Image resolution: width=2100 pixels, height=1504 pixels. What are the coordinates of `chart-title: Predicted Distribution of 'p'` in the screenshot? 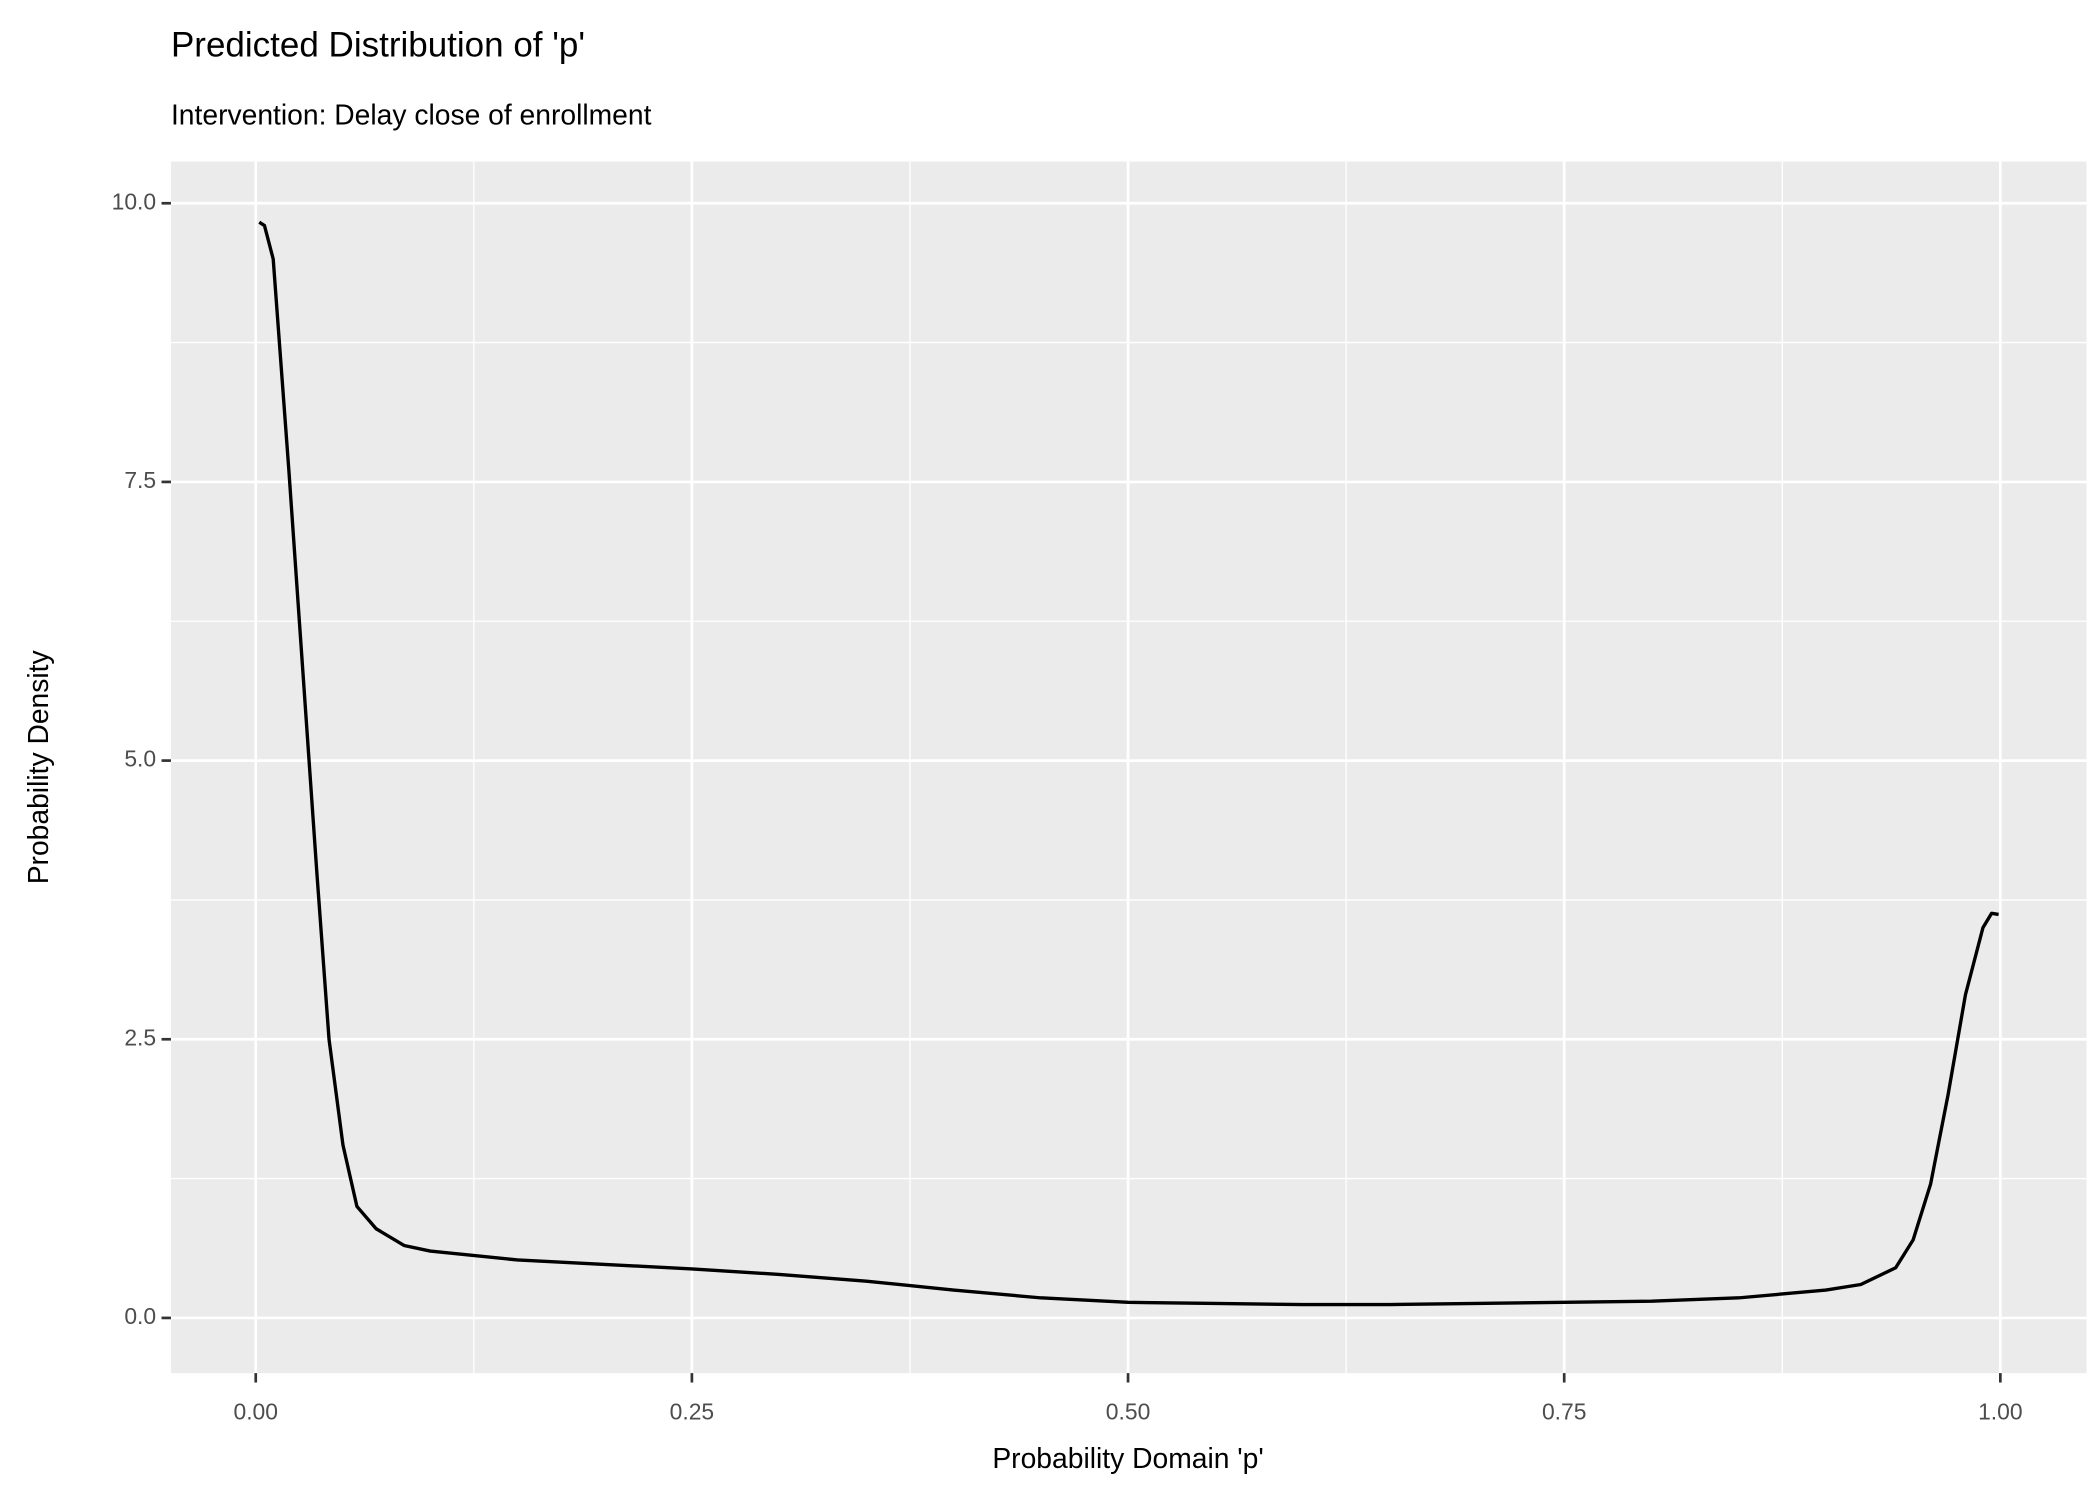 It's located at (378, 44).